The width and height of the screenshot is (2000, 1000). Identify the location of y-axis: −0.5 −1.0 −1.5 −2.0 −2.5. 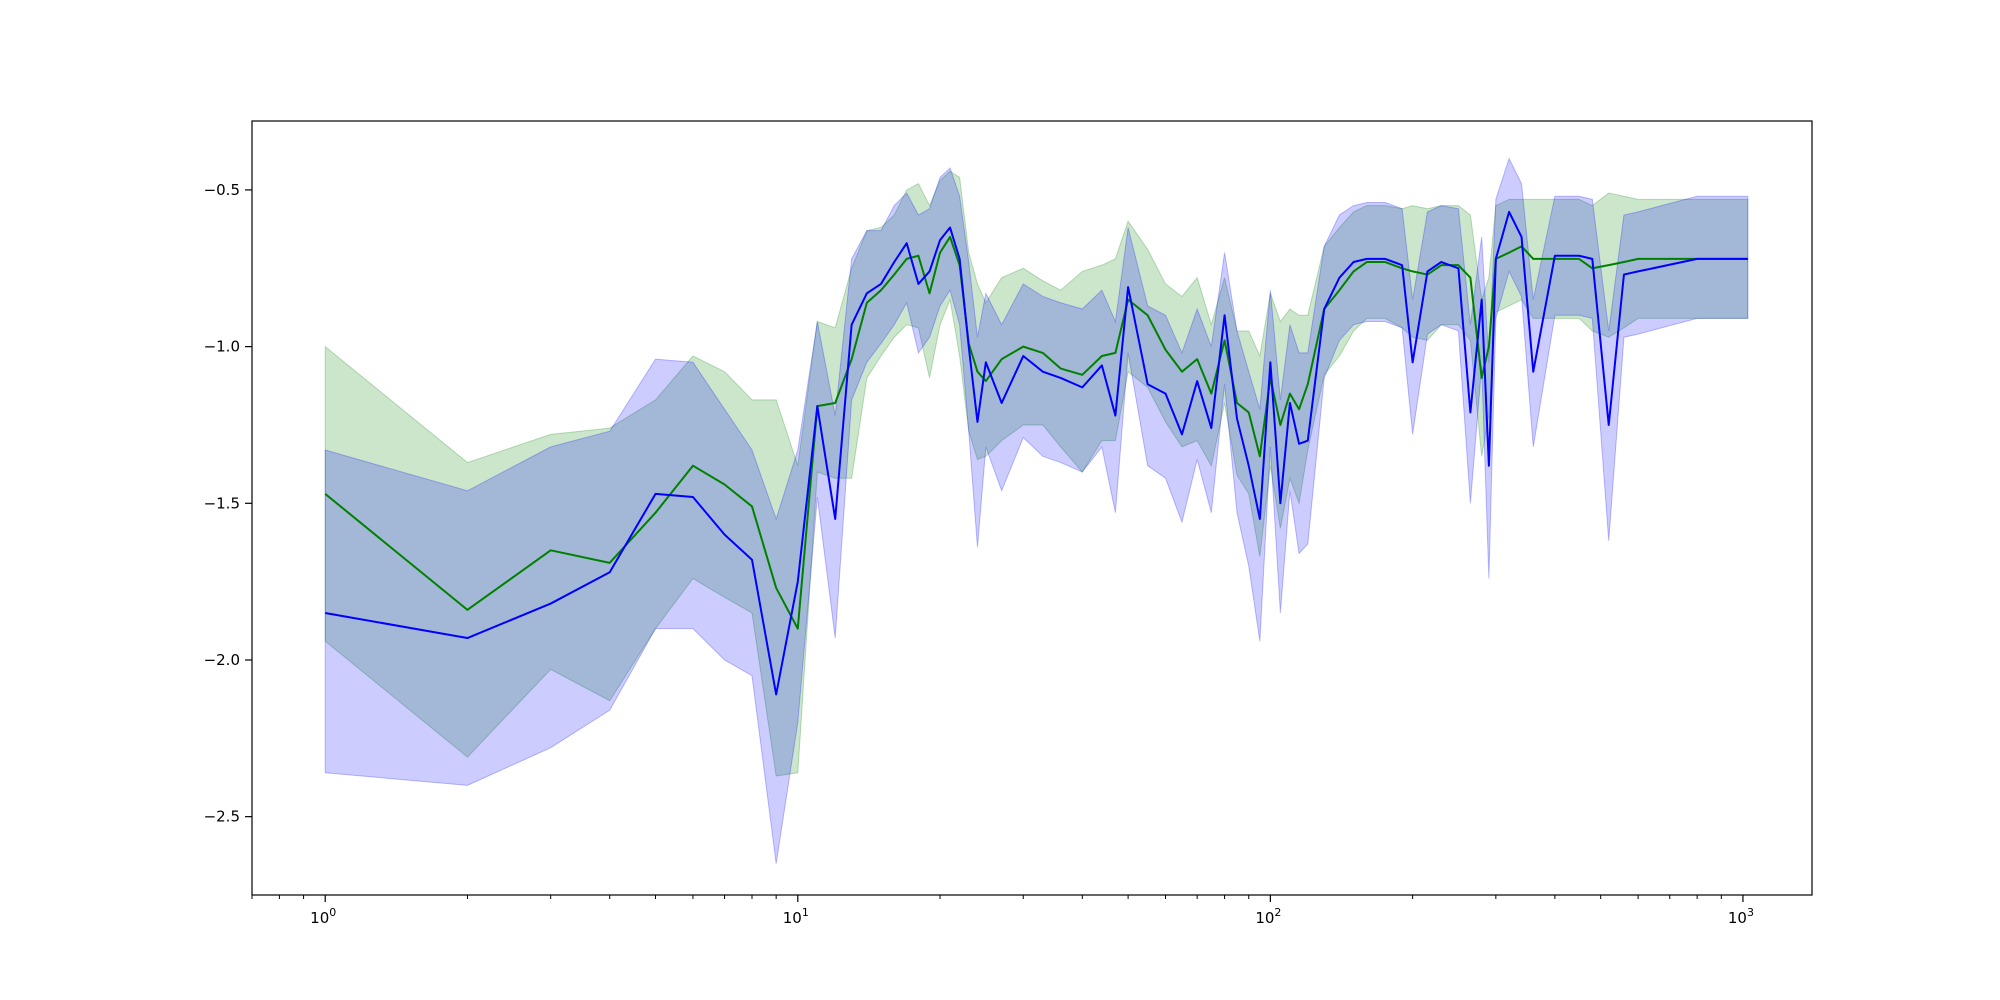
(228, 503).